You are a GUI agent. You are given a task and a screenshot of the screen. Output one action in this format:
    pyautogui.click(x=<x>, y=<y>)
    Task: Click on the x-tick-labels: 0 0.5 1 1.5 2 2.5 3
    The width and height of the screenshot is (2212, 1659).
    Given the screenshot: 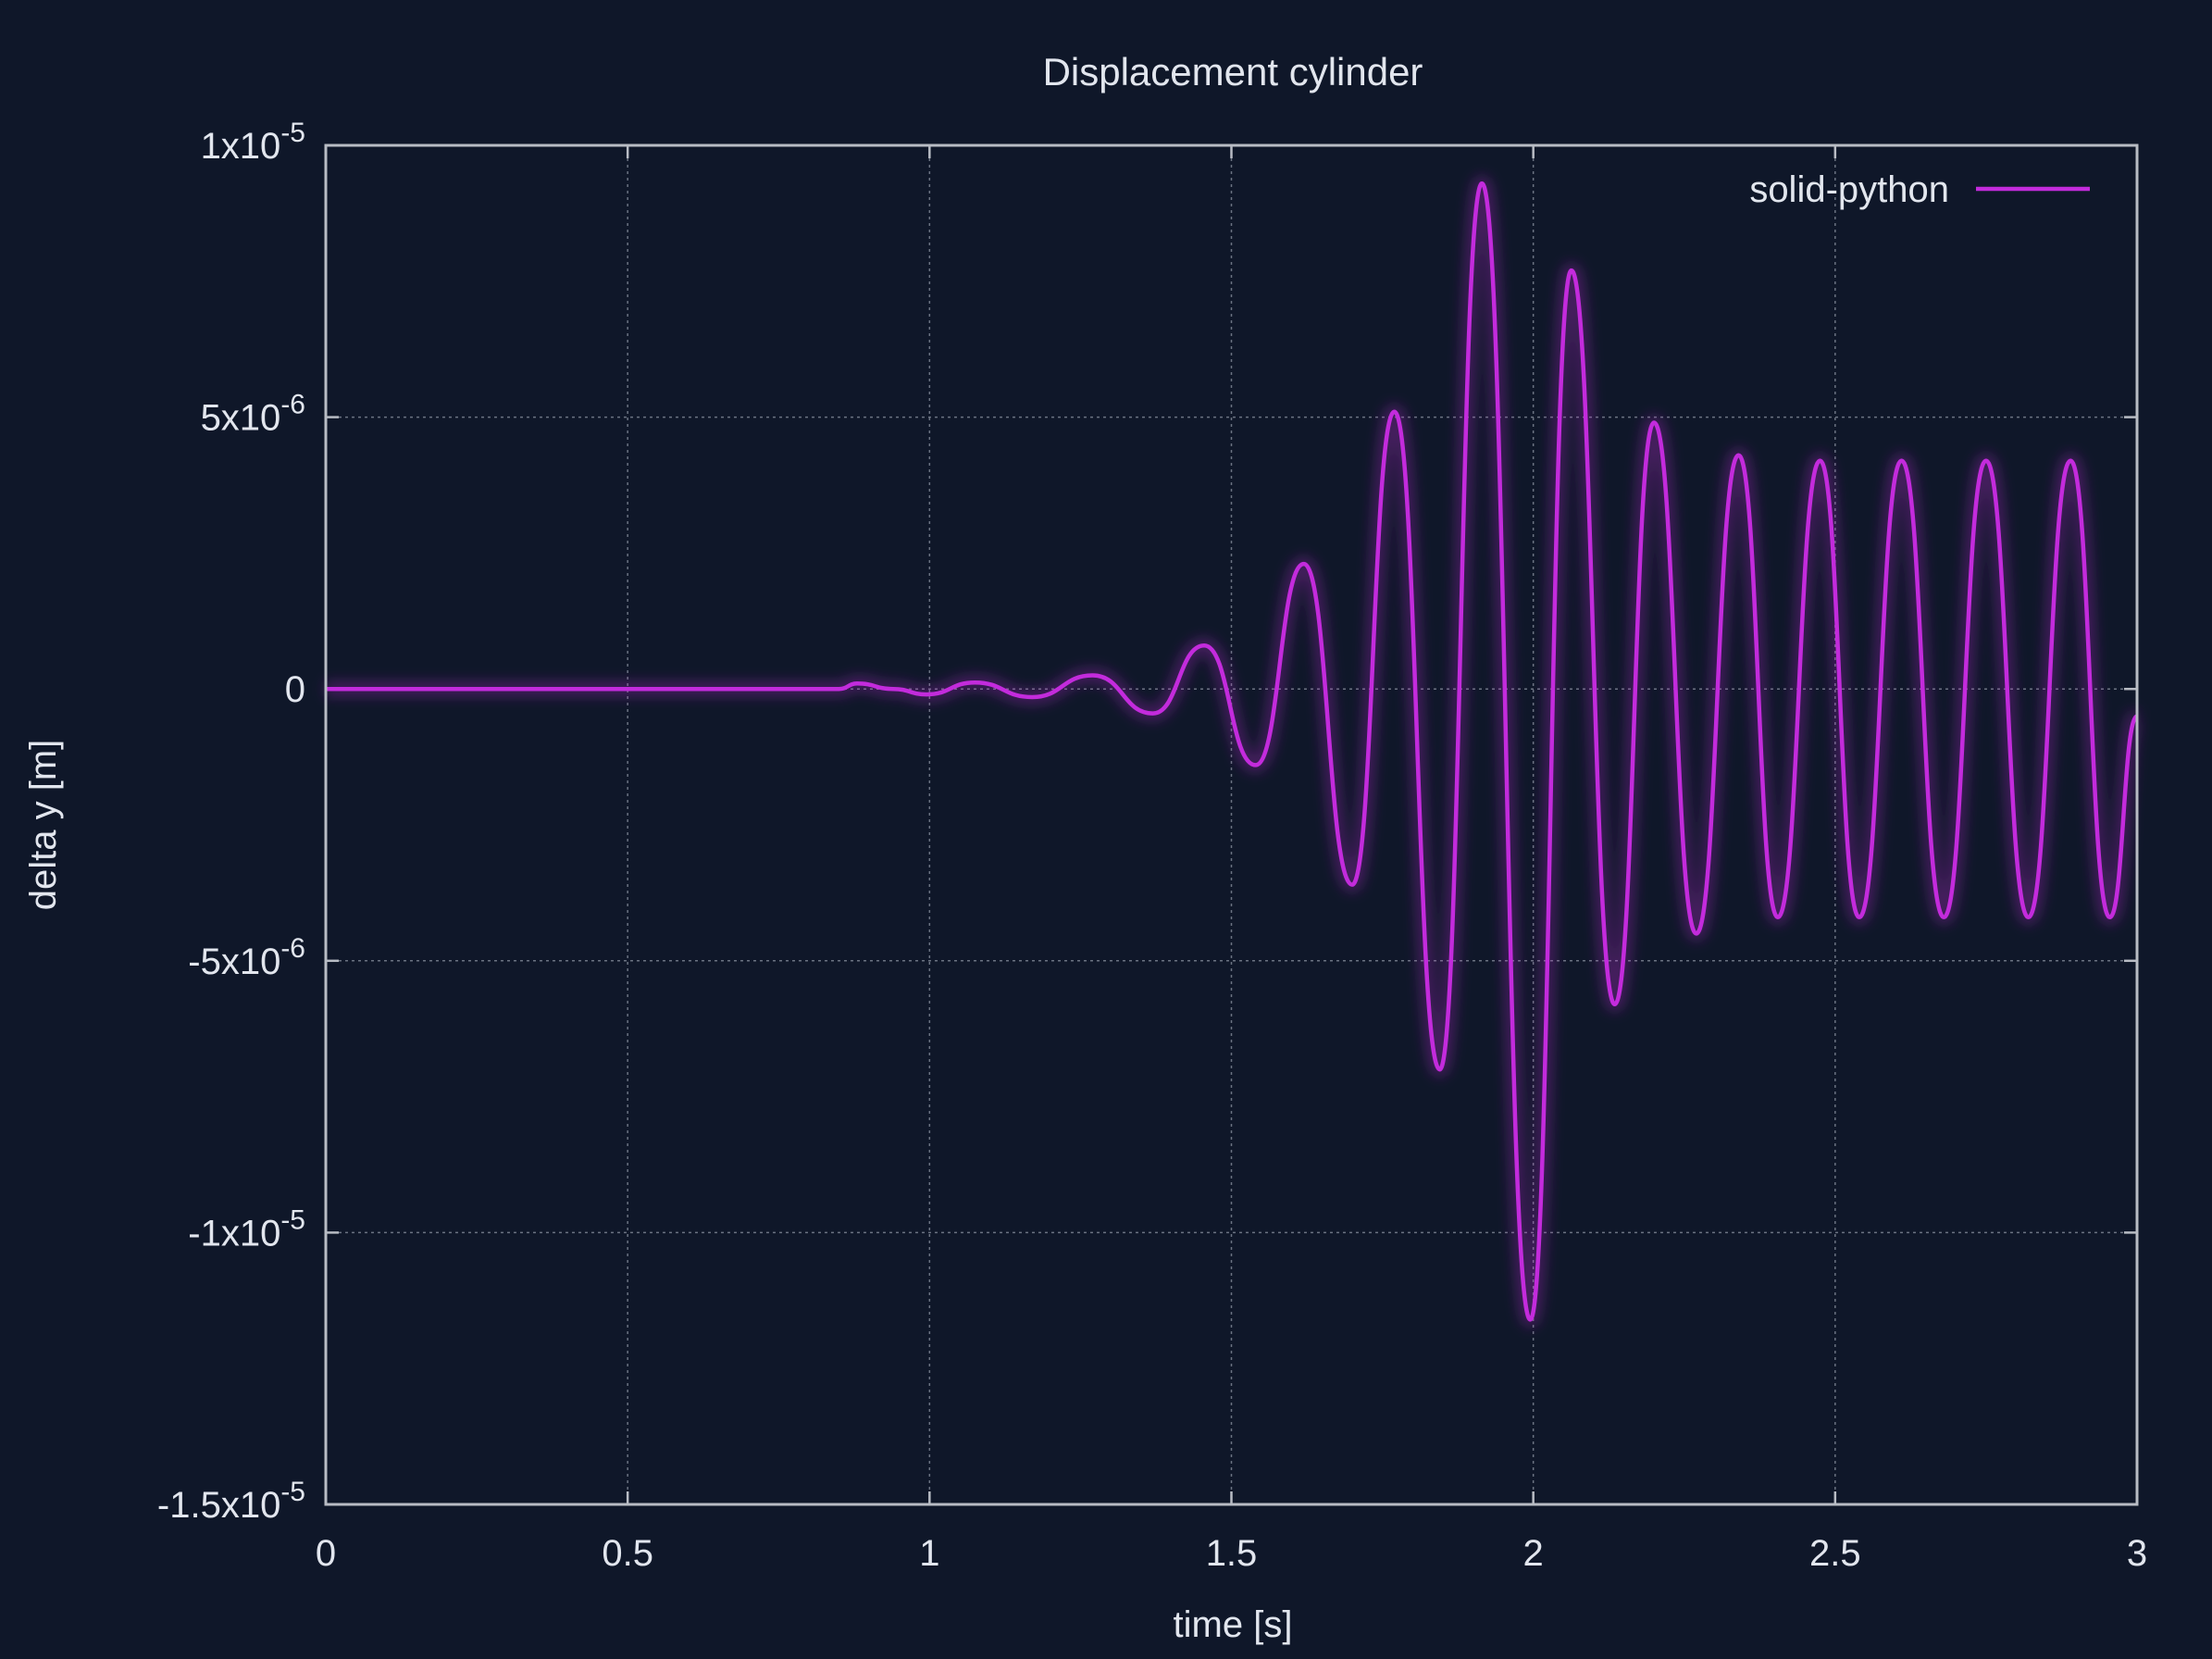 What is the action you would take?
    pyautogui.click(x=1231, y=1553)
    